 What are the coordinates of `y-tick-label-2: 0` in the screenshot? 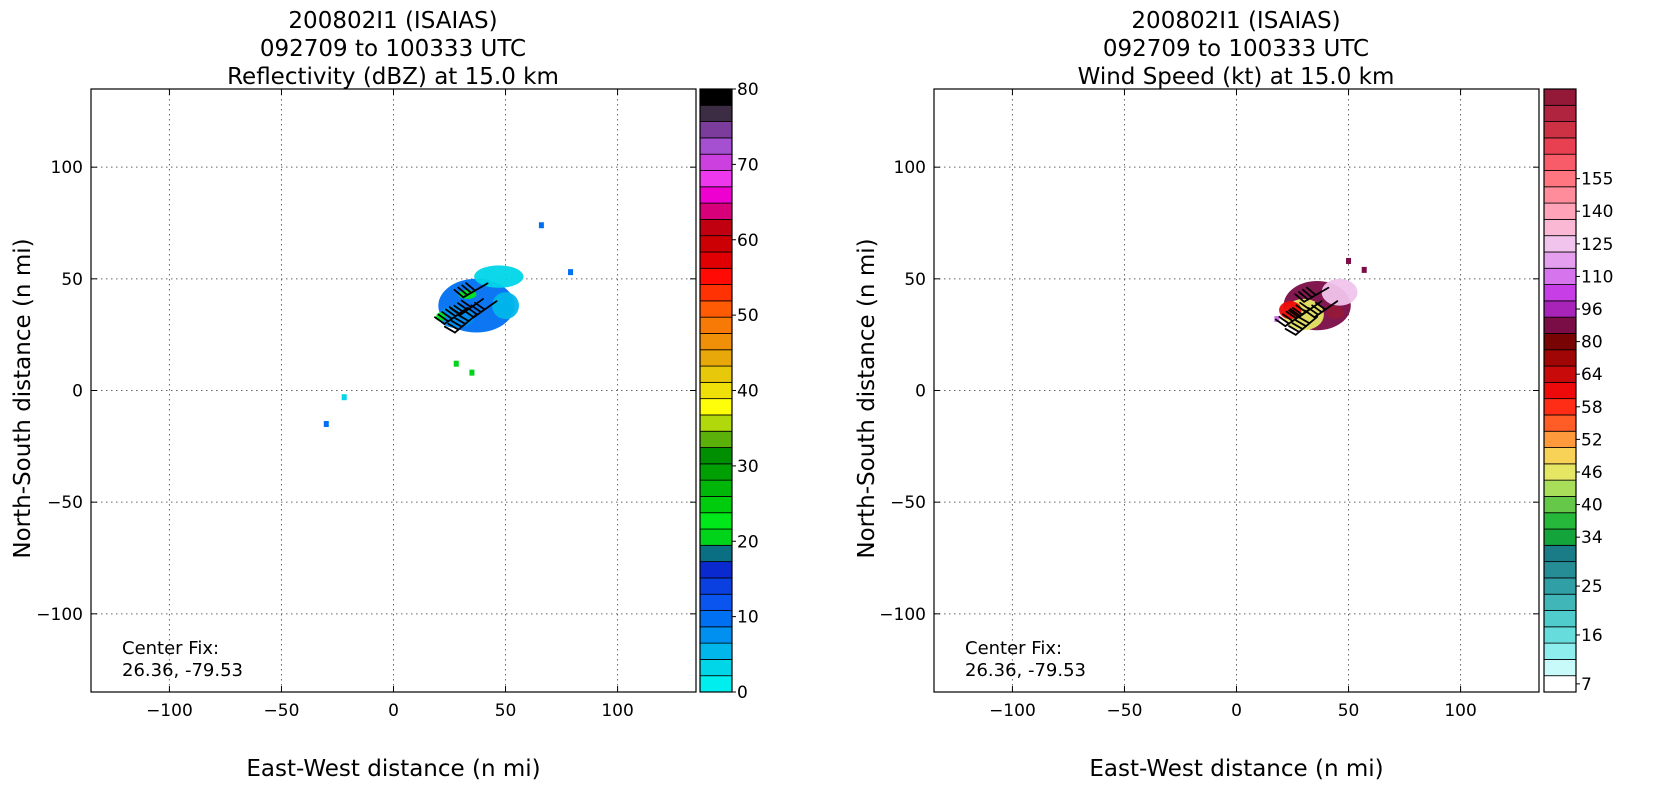 It's located at (920, 392).